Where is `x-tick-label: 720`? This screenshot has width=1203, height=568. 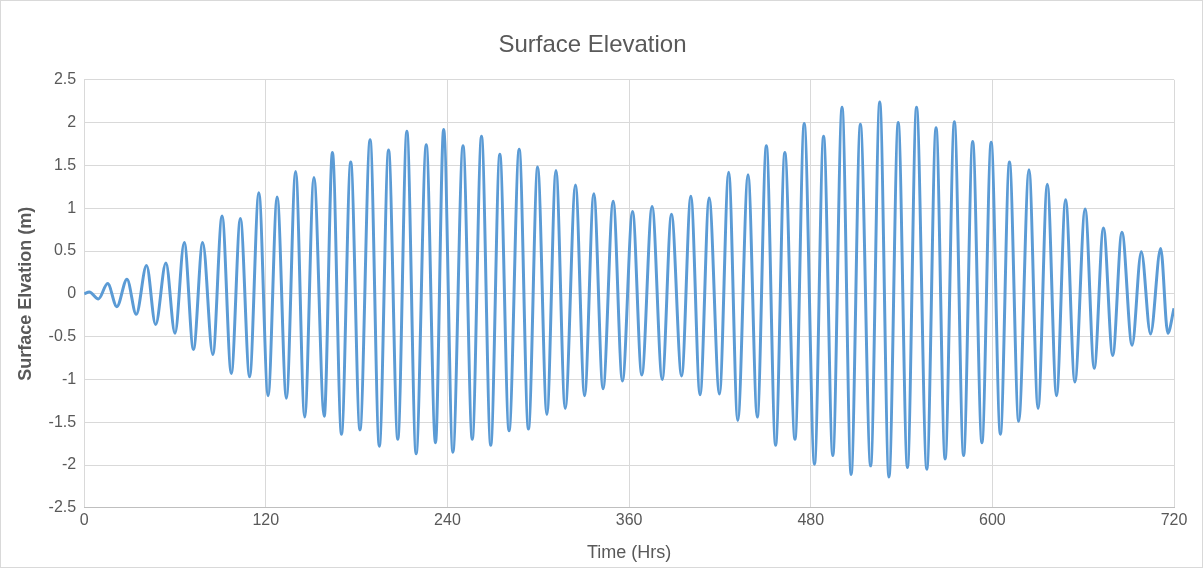 x-tick-label: 720 is located at coordinates (1174, 519).